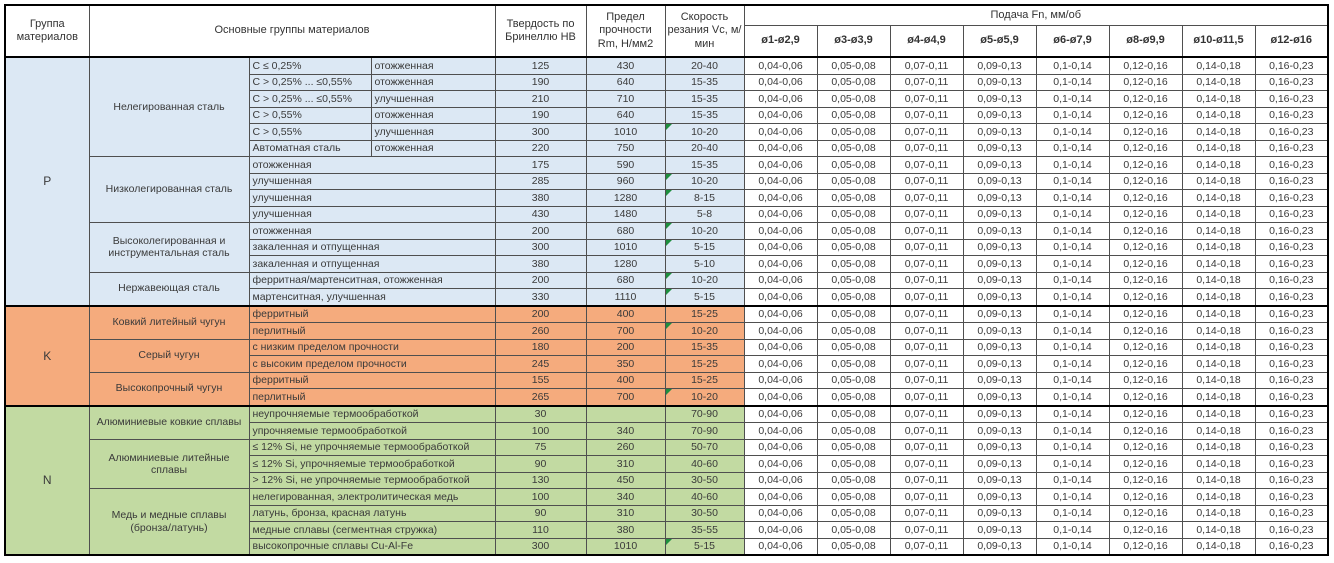  I want to click on rm-cell: 1010, so click(625, 132).